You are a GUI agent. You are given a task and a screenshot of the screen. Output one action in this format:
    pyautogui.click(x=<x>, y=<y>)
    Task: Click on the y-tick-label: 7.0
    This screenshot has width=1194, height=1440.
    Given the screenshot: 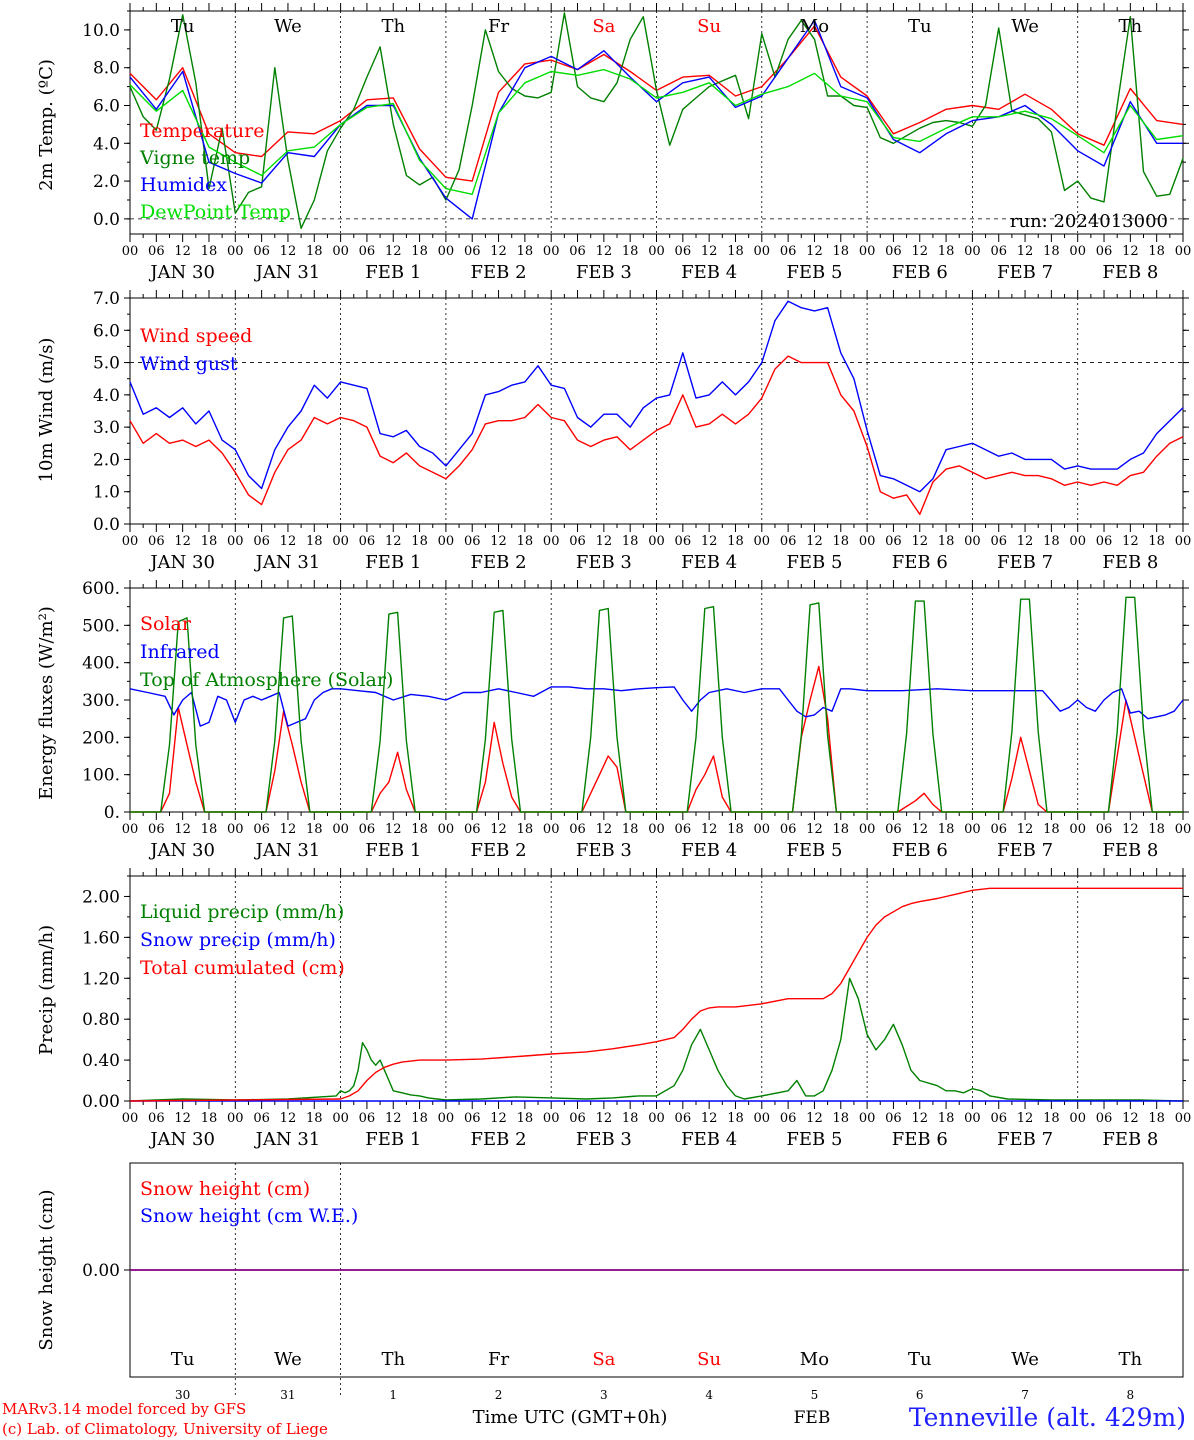 What is the action you would take?
    pyautogui.click(x=106, y=299)
    